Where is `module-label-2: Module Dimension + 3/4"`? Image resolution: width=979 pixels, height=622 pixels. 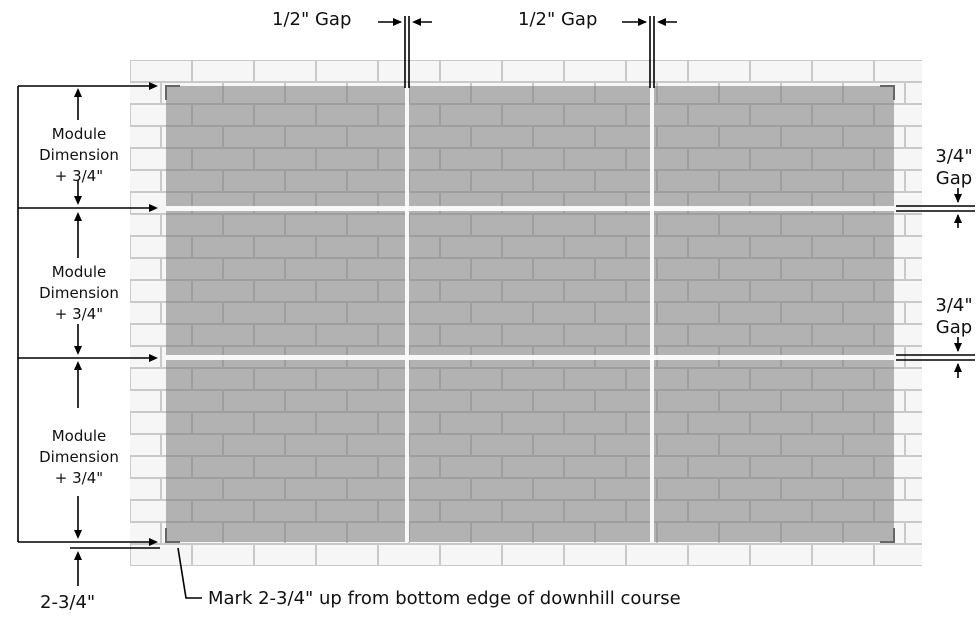
module-label-2: Module Dimension + 3/4" is located at coordinates (79, 293).